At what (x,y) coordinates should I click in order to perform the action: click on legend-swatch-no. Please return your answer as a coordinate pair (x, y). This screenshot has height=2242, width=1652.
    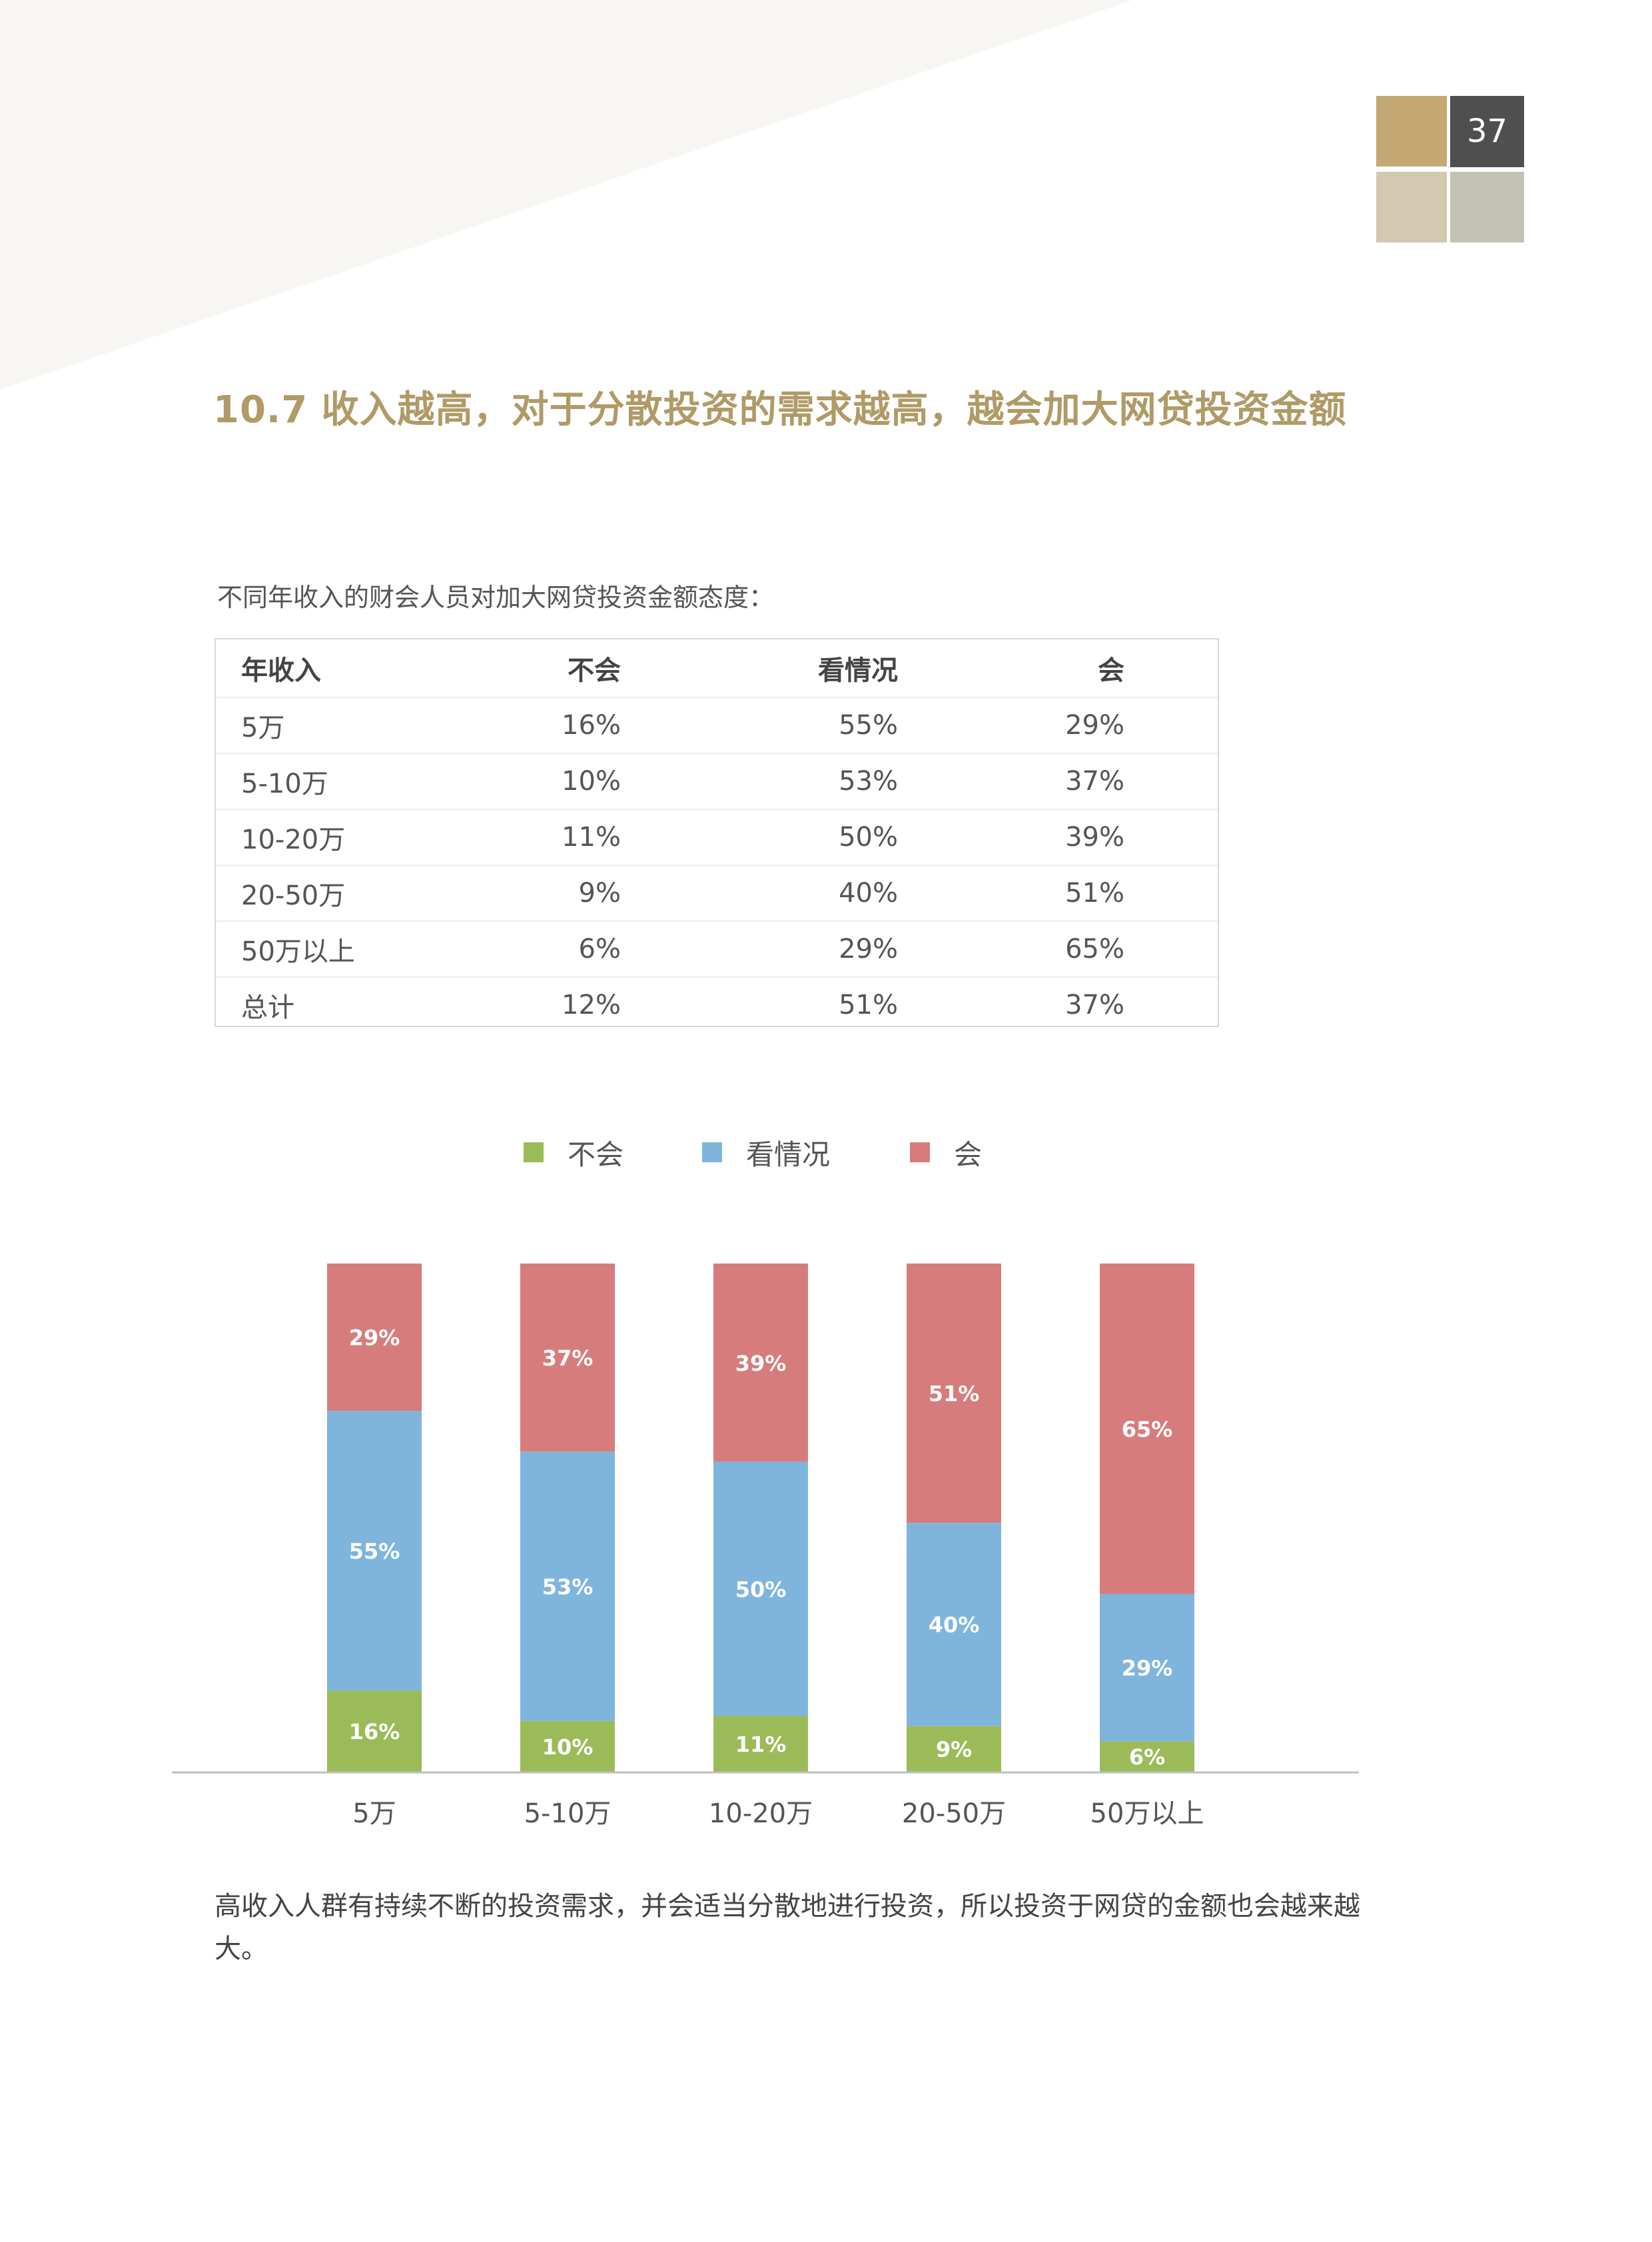
    Looking at the image, I should click on (534, 1152).